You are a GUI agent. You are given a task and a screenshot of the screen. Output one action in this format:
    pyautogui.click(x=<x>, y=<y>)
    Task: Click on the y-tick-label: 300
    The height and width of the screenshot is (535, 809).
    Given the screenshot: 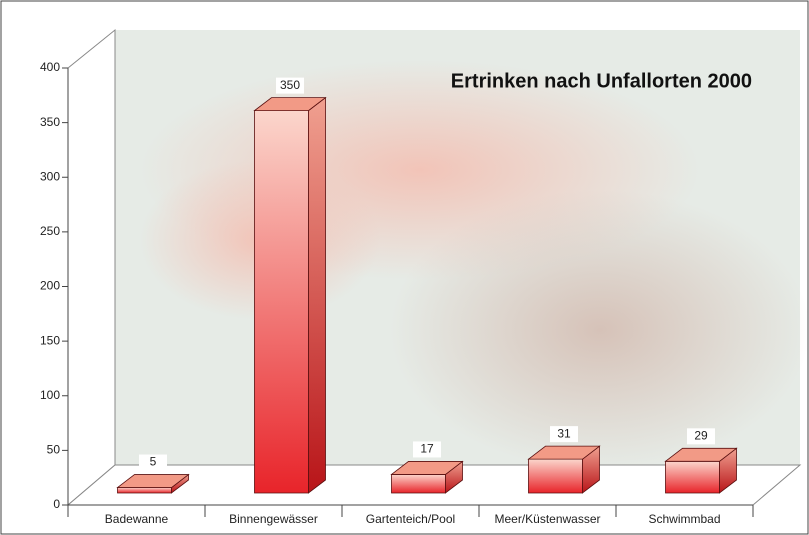 What is the action you would take?
    pyautogui.click(x=50, y=176)
    